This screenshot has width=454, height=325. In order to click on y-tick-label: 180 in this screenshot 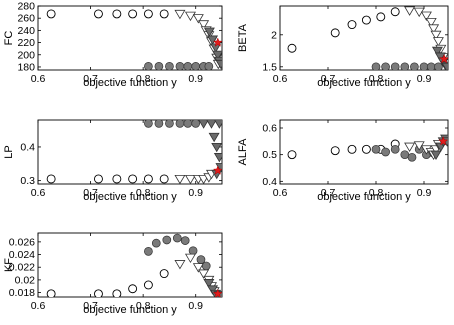, I will do `click(26, 67)`.